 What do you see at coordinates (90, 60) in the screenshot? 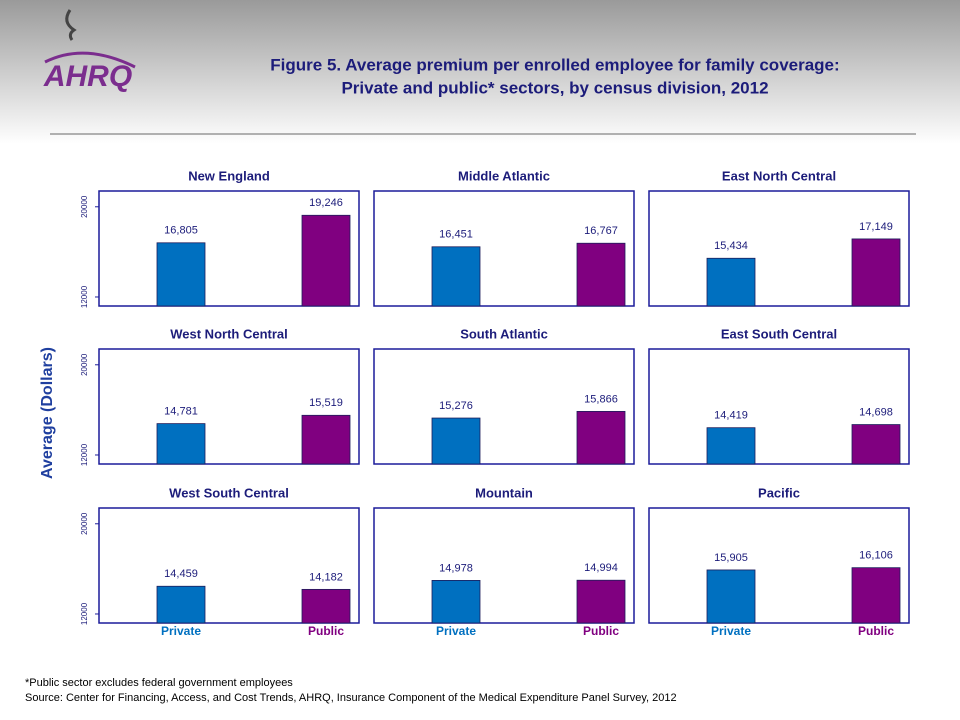
I see `logo-swoosh` at bounding box center [90, 60].